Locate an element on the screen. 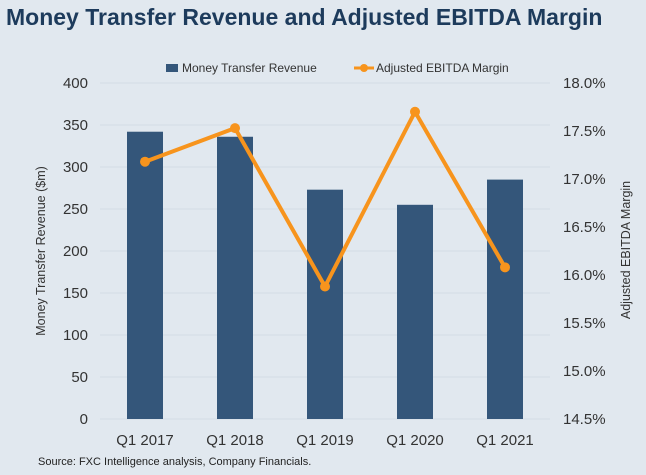 The height and width of the screenshot is (475, 646). y-axis-label: Money Transfer Revenue ($m) is located at coordinates (41, 251).